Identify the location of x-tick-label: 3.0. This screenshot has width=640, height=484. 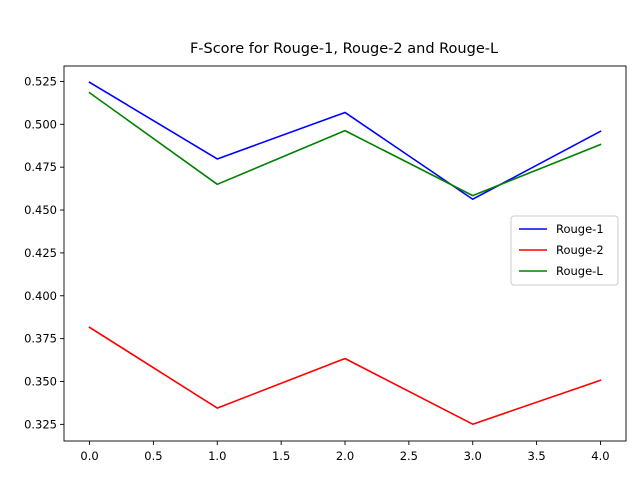
(473, 456).